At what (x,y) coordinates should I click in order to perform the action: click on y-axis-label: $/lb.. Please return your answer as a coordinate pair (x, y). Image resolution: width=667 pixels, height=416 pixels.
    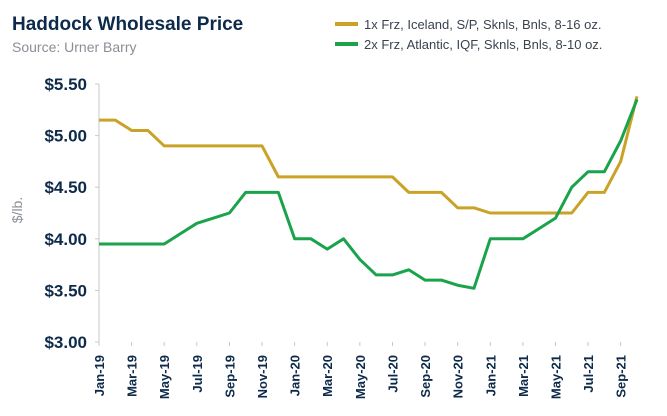
    Looking at the image, I should click on (17, 210).